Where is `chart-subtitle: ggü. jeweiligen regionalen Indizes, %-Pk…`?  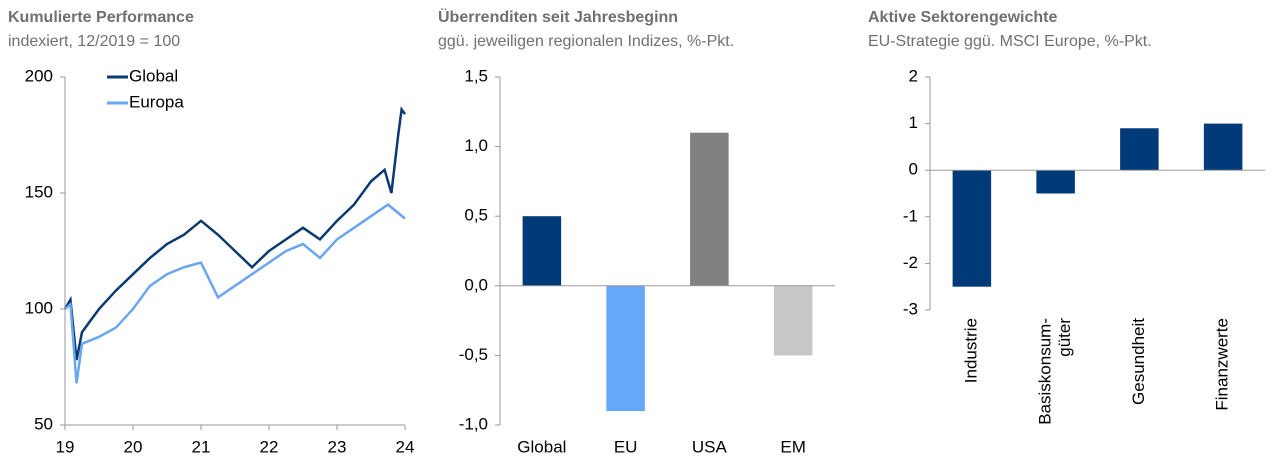
chart-subtitle: ggü. jeweiligen regionalen Indizes, %-Pk… is located at coordinates (586, 41).